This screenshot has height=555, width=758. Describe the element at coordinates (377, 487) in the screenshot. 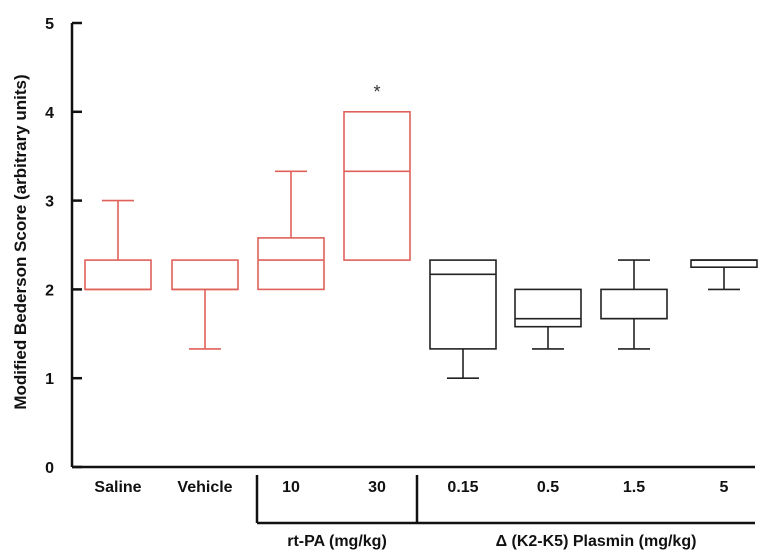

I see `x-tick-label: 30` at that location.